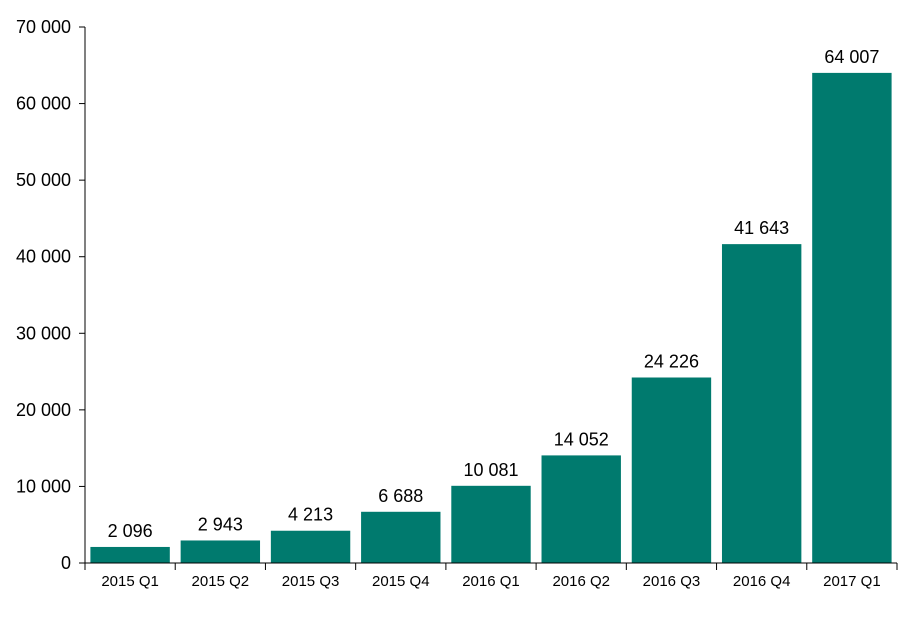  Describe the element at coordinates (400, 496) in the screenshot. I see `data-label: 6 688` at that location.